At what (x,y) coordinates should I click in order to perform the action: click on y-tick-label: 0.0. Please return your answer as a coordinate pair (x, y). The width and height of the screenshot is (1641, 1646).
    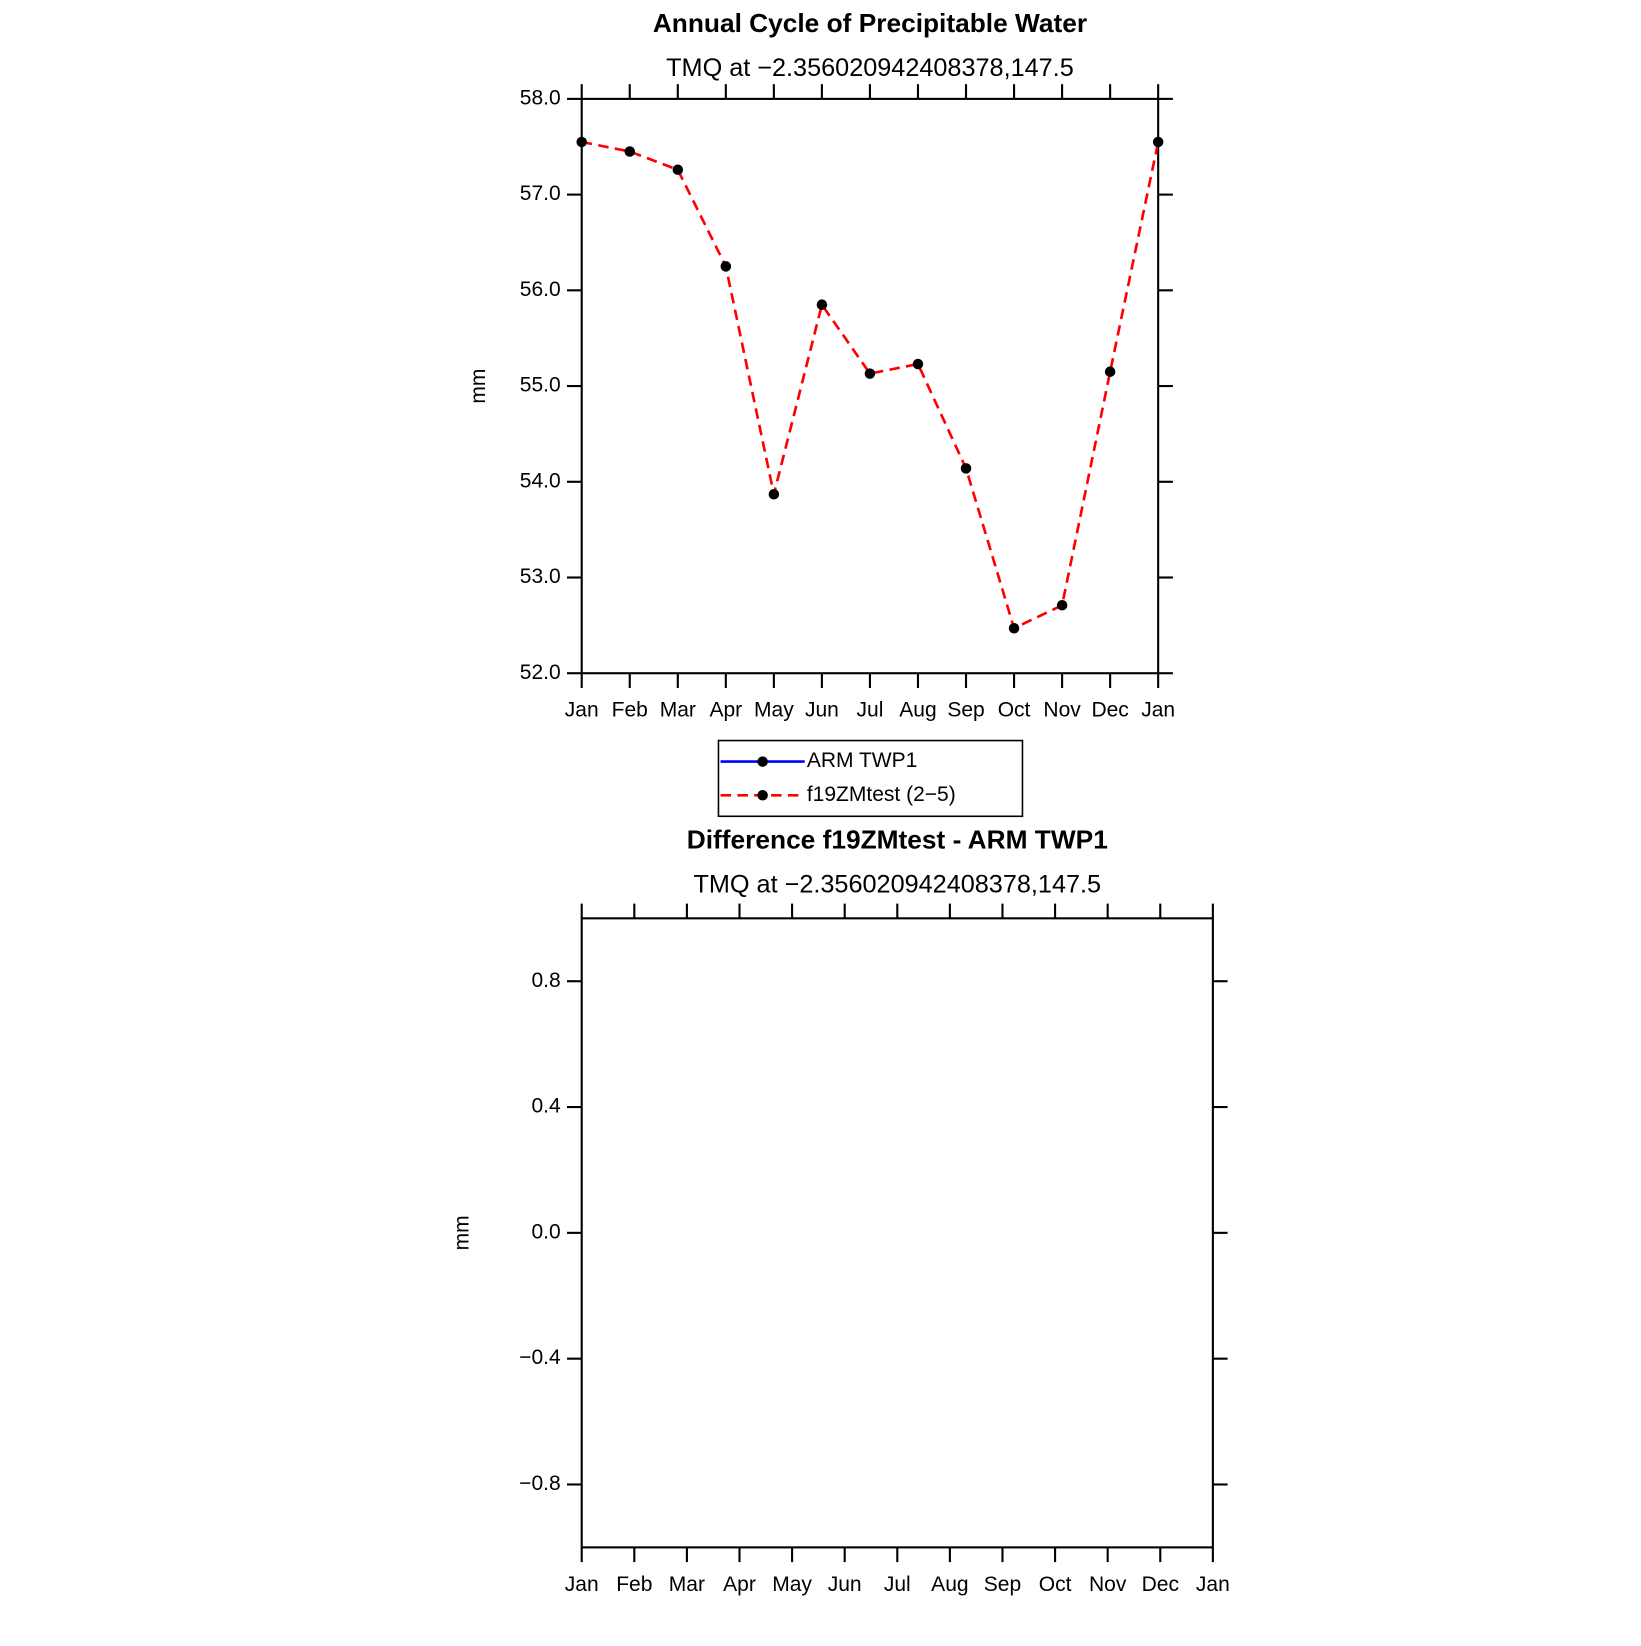
    Looking at the image, I should click on (545, 1231).